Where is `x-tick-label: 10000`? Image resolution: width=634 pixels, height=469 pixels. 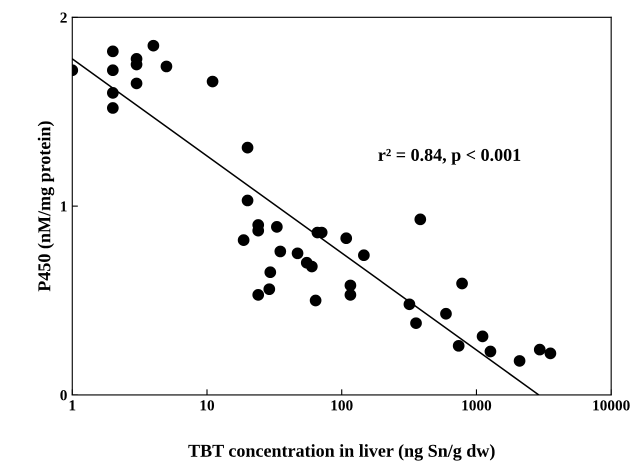
x-tick-label: 10000 is located at coordinates (611, 405).